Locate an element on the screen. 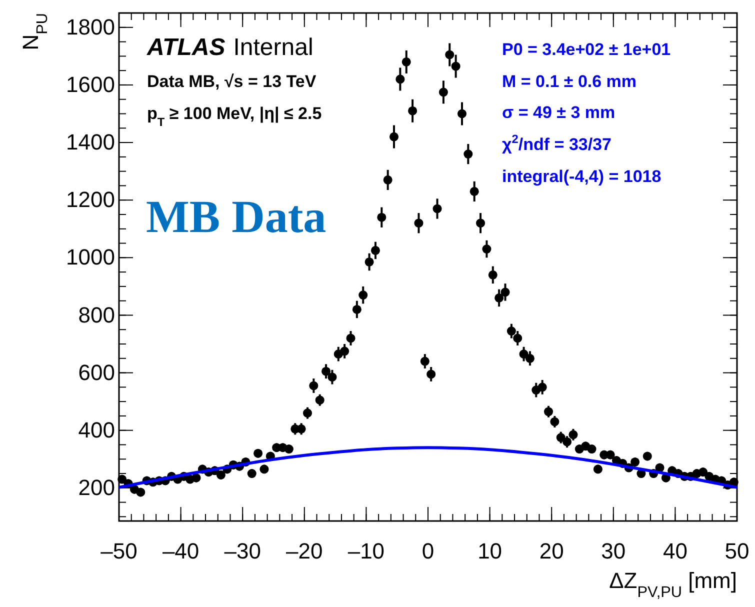 The height and width of the screenshot is (607, 755). y-tick-label: 200 is located at coordinates (96, 487).